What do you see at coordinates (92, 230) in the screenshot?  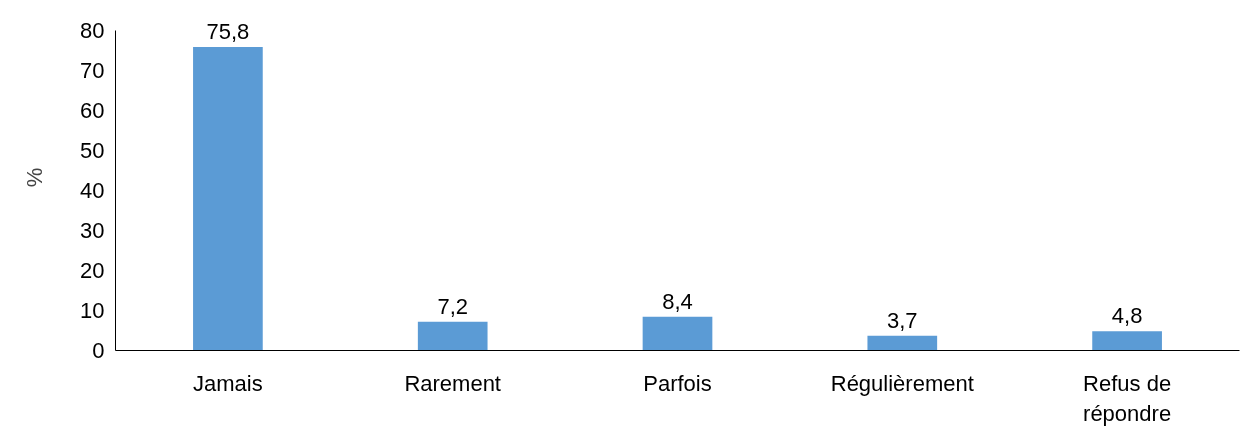 I see `y-tick-label: 30` at bounding box center [92, 230].